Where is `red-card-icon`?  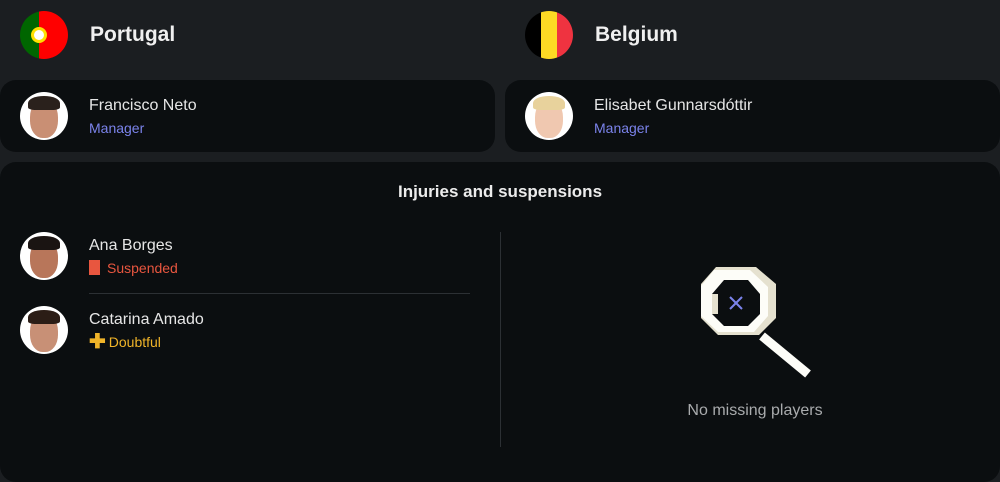
red-card-icon is located at coordinates (94, 267).